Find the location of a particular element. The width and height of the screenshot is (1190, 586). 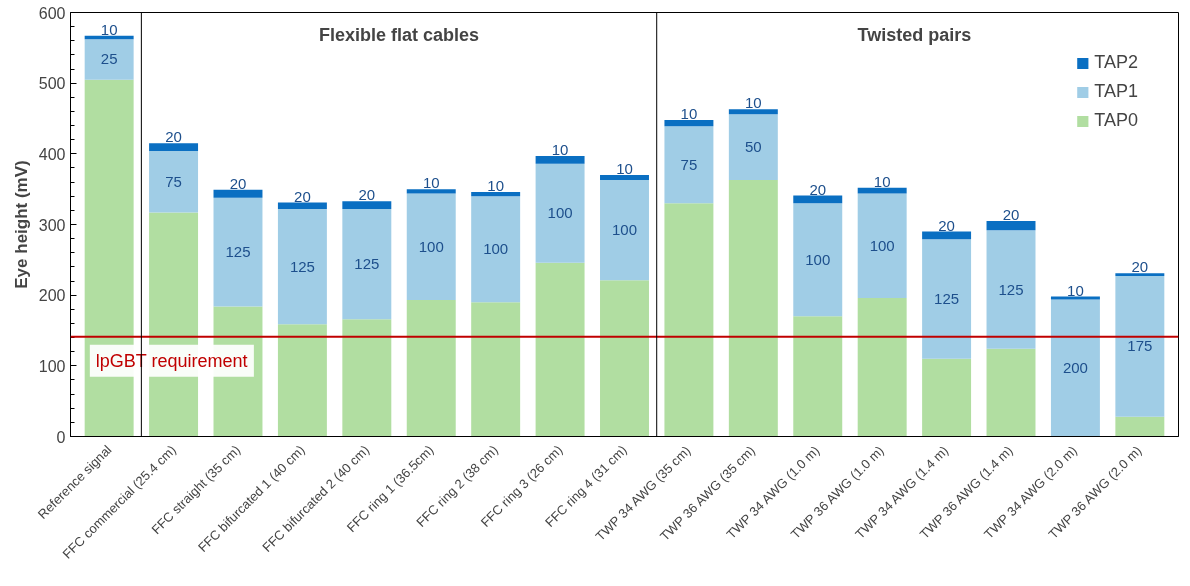

y-tick-label: 100 is located at coordinates (52, 366).